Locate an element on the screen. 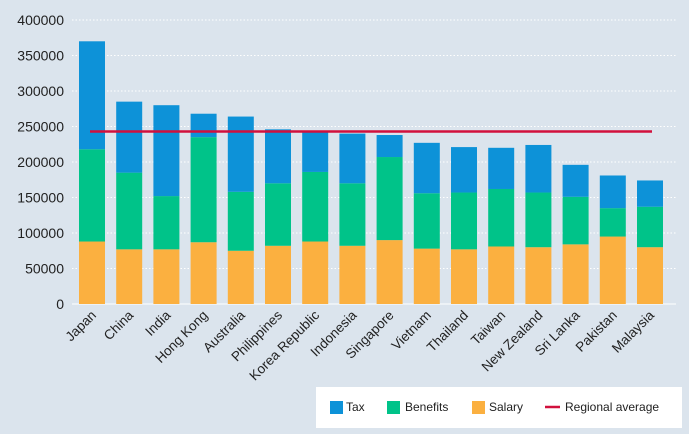  legend-label-regional-average: Regional average is located at coordinates (612, 407).